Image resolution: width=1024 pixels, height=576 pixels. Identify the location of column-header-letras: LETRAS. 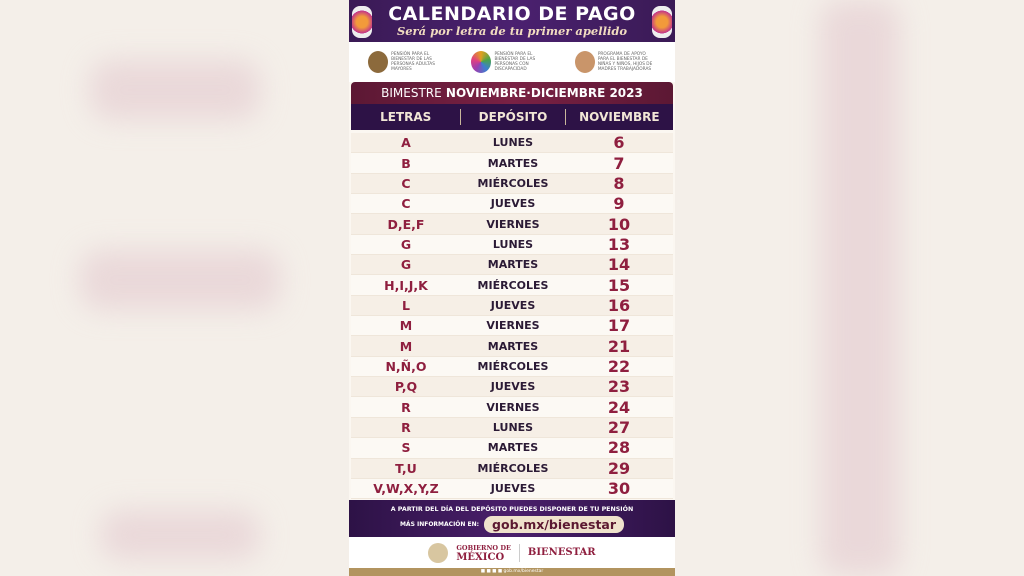
(406, 117).